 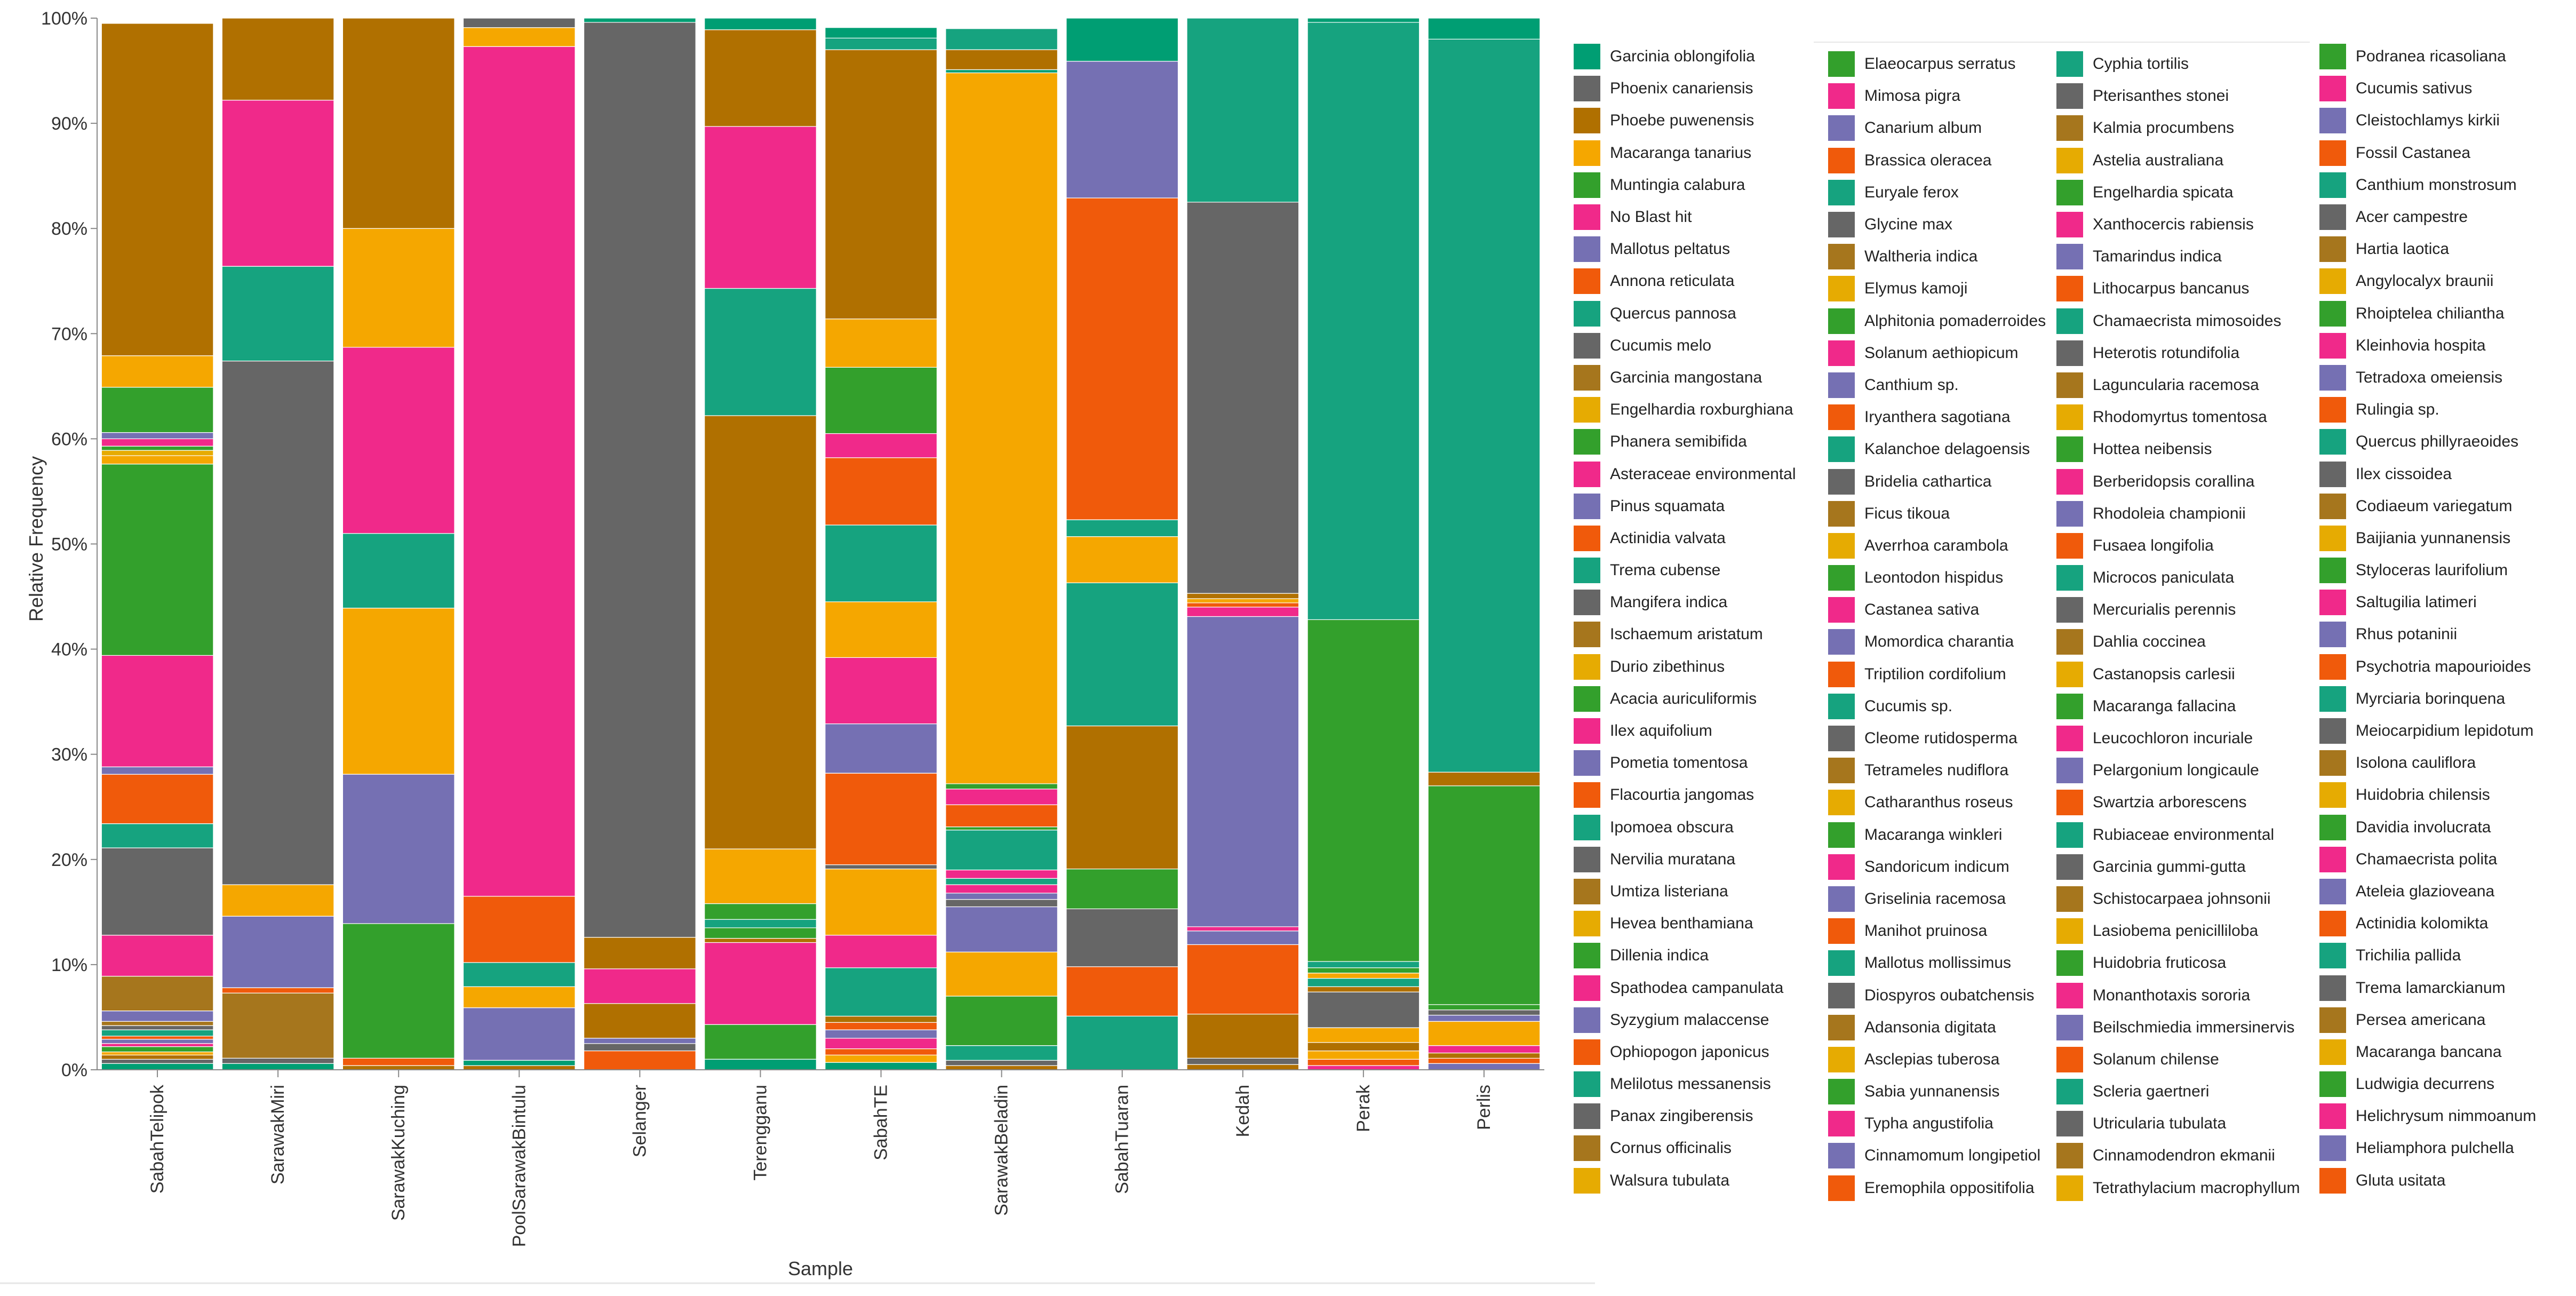 What do you see at coordinates (1685, 860) in the screenshot?
I see `legend-item: Nervilia muratana` at bounding box center [1685, 860].